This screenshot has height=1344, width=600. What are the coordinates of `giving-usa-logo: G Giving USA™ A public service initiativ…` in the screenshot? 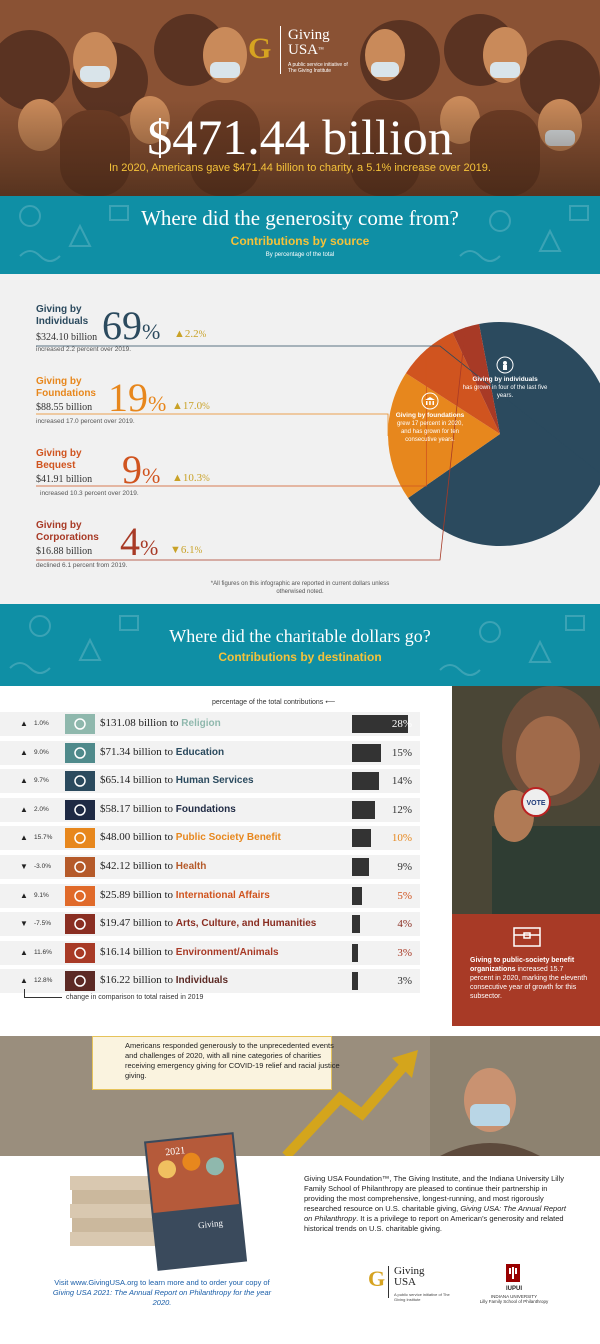 It's located at (300, 50).